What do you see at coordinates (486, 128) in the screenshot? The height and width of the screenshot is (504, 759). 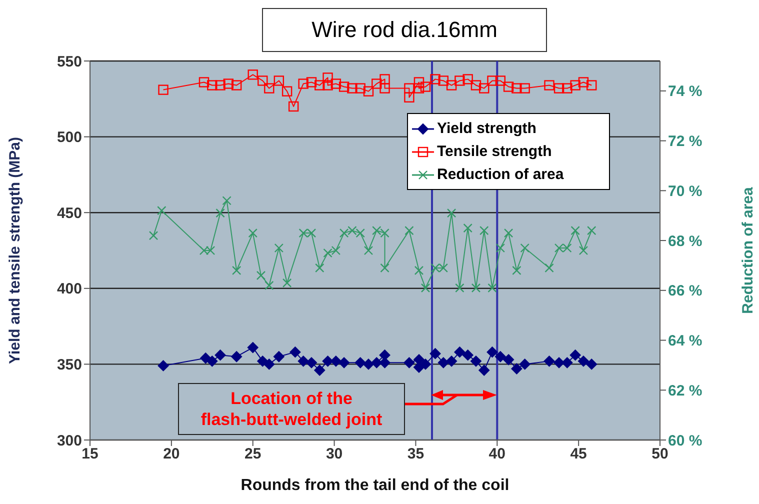 I see `legend-label: Yield strength` at bounding box center [486, 128].